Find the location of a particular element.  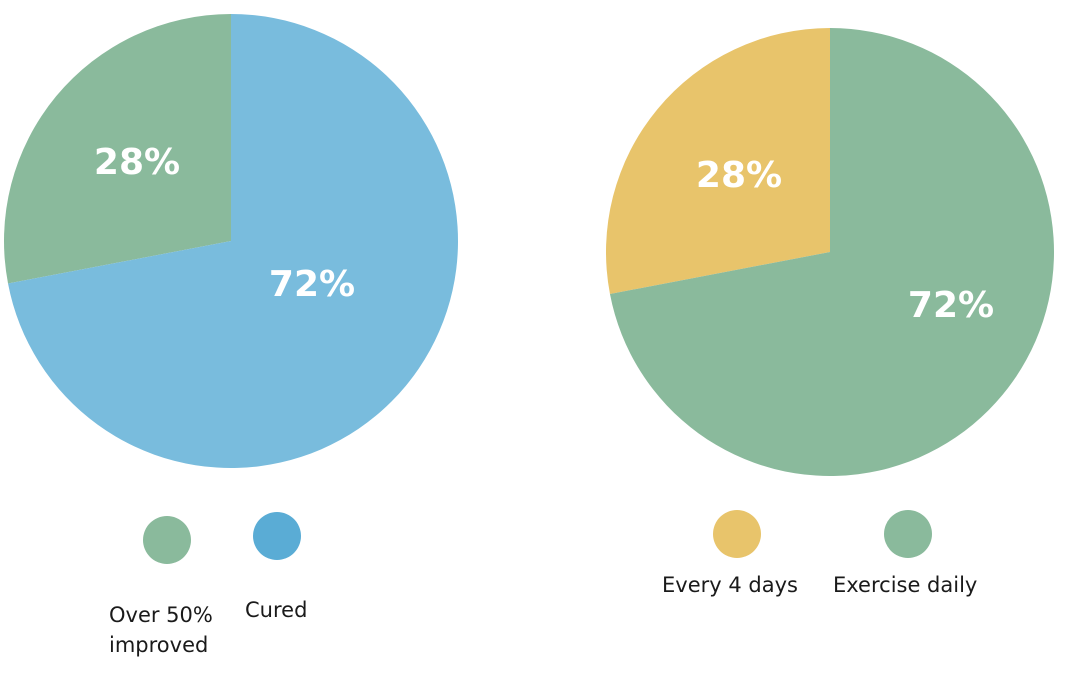

legend-swatch-exercise-daily is located at coordinates (908, 534).